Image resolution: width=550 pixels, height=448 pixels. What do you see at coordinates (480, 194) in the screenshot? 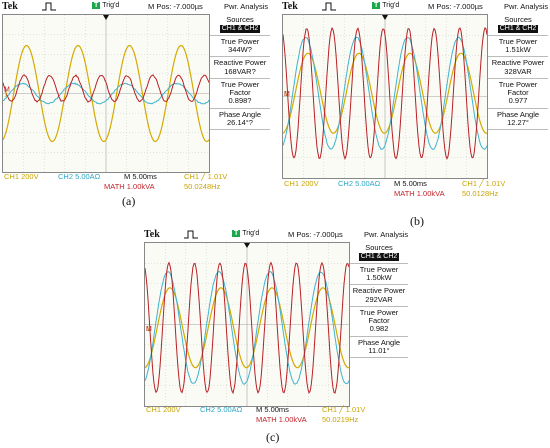
I see `frequency-readout: 50.0128Hz` at bounding box center [480, 194].